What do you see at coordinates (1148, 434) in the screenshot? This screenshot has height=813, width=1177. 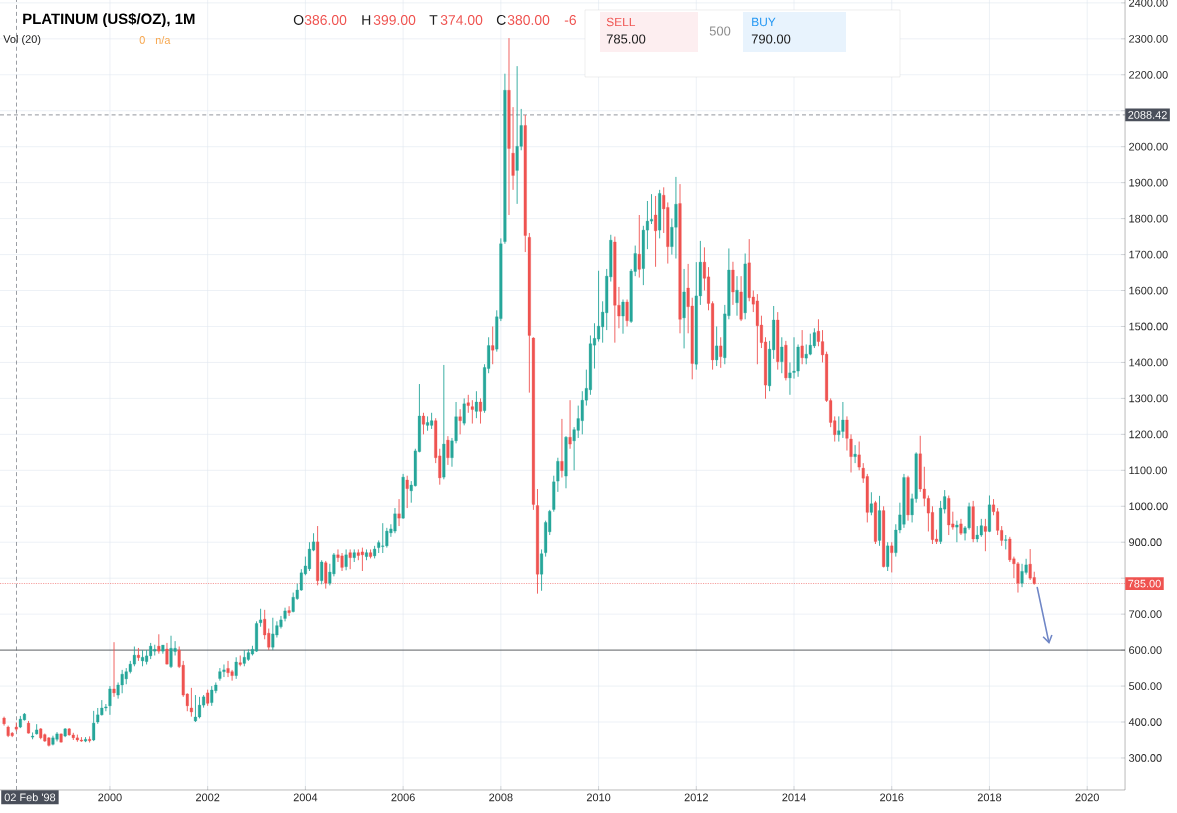 I see `y-tick-label: 1200.00` at bounding box center [1148, 434].